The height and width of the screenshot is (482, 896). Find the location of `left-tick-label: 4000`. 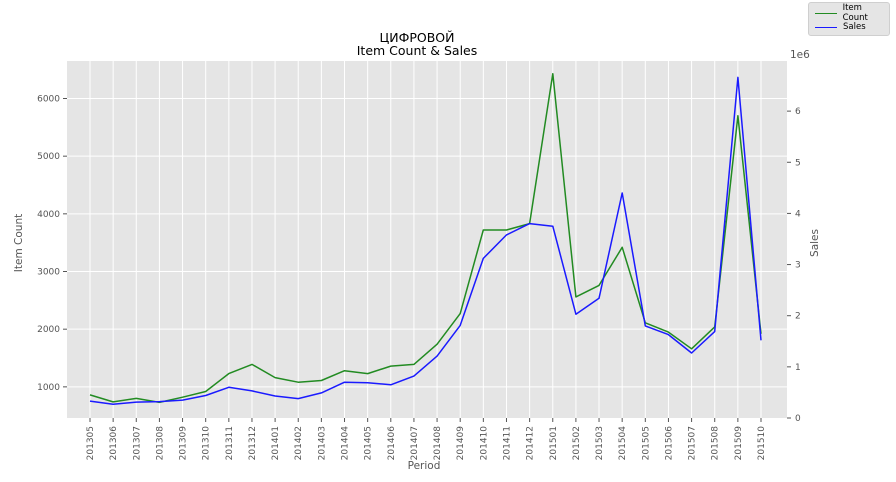

left-tick-label: 4000 is located at coordinates (48, 215).